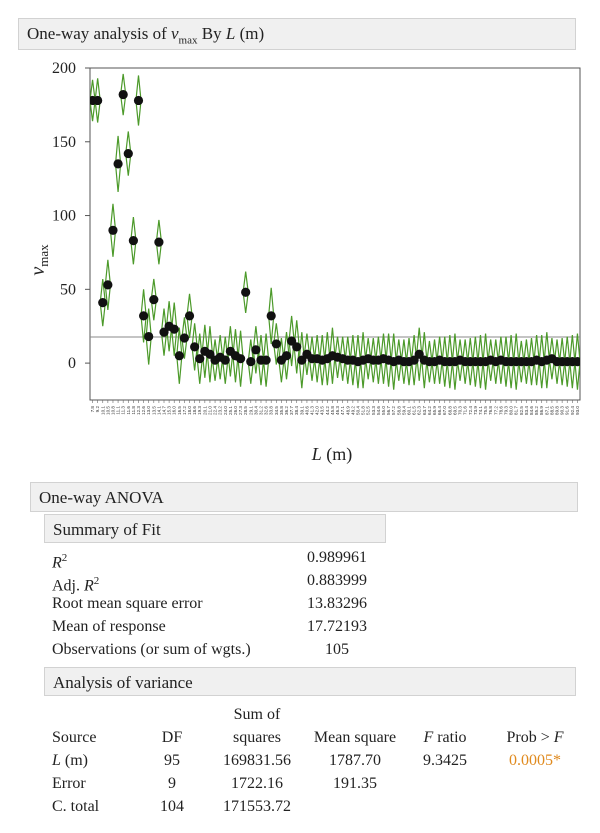 The image size is (600, 833). Describe the element at coordinates (204, 410) in the screenshot. I see `x-tick-label: 20.1` at that location.